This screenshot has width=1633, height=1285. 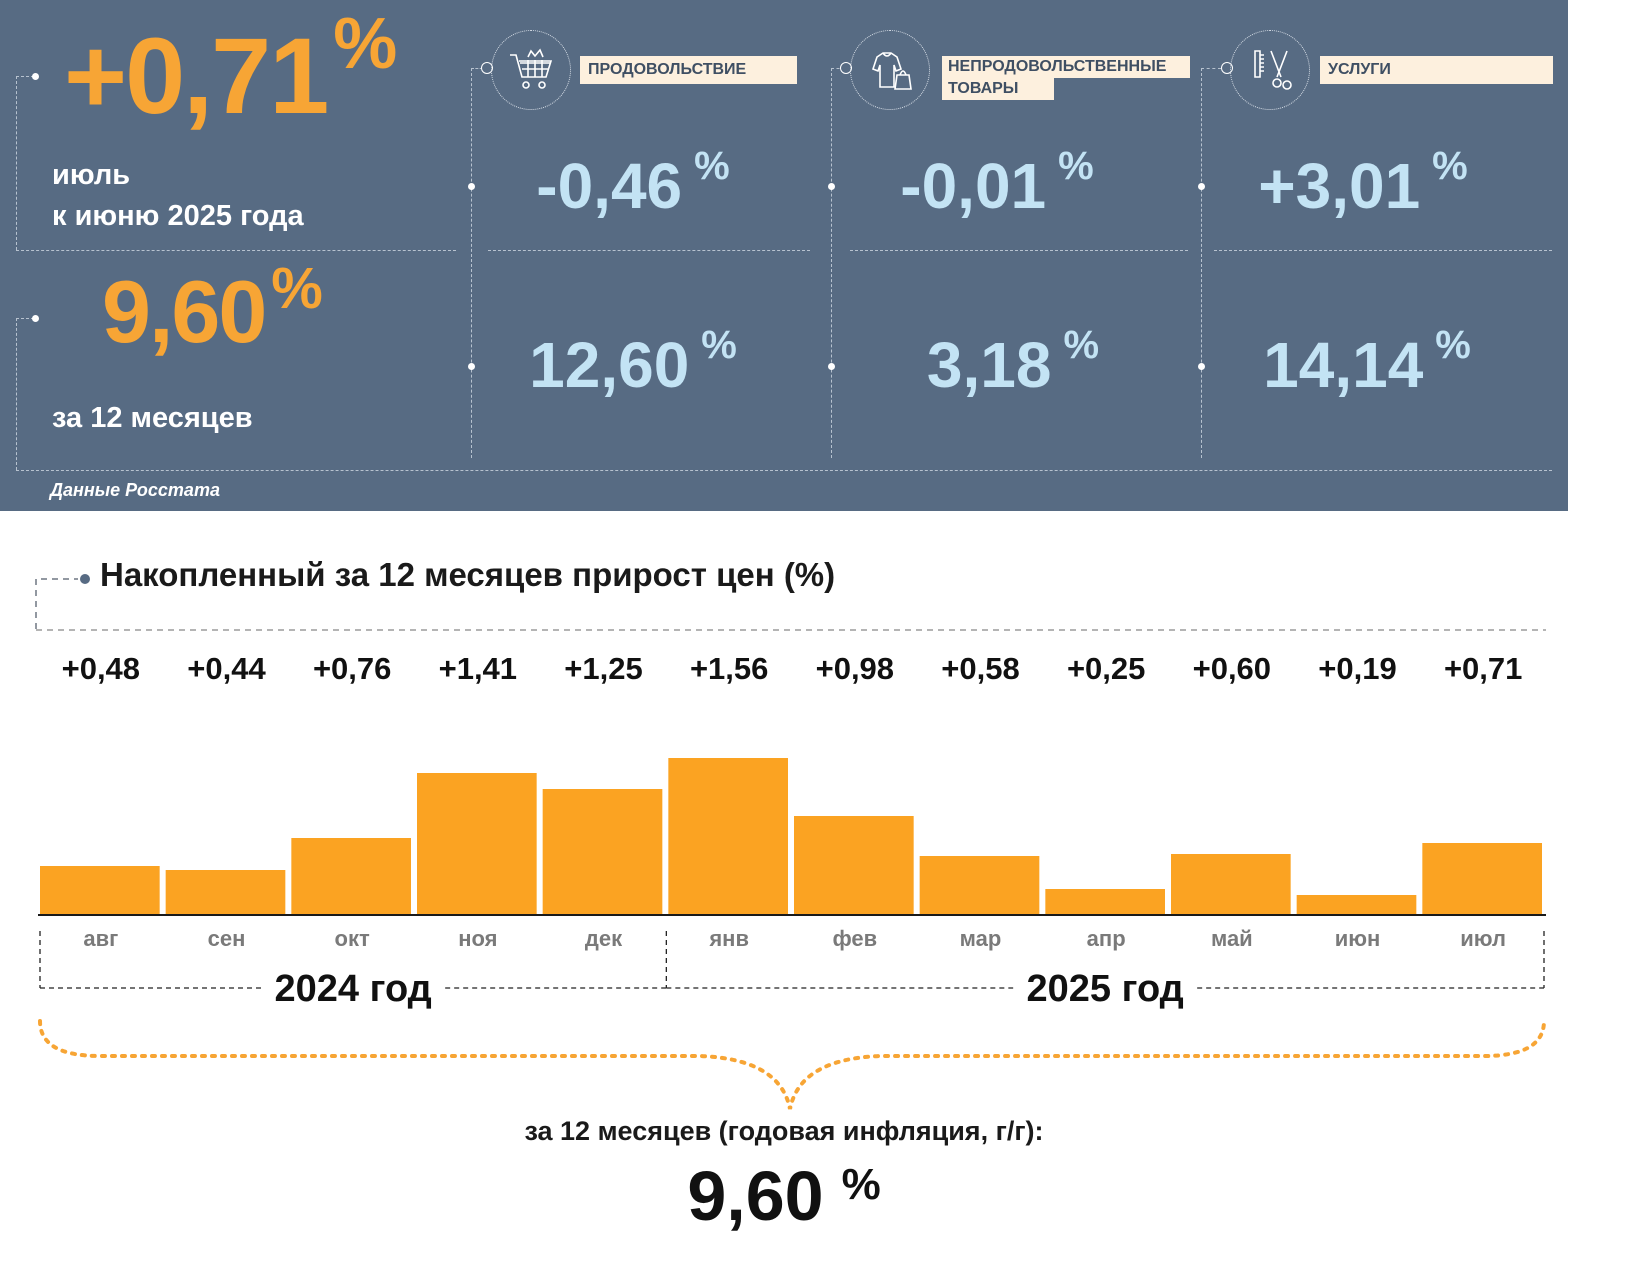 What do you see at coordinates (784, 1131) in the screenshot?
I see `annual-caption: за 12 месяцев (годовая инфляция, г/г):` at bounding box center [784, 1131].